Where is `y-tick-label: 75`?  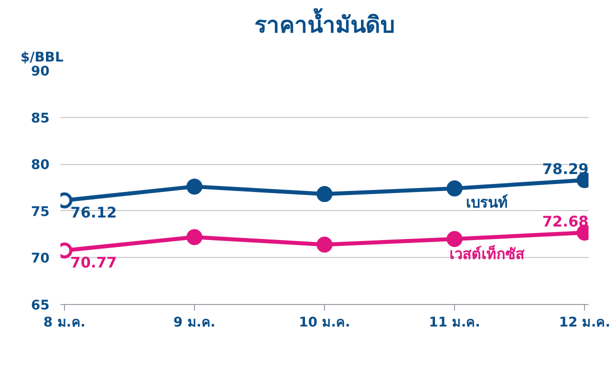
y-tick-label: 75 is located at coordinates (40, 212).